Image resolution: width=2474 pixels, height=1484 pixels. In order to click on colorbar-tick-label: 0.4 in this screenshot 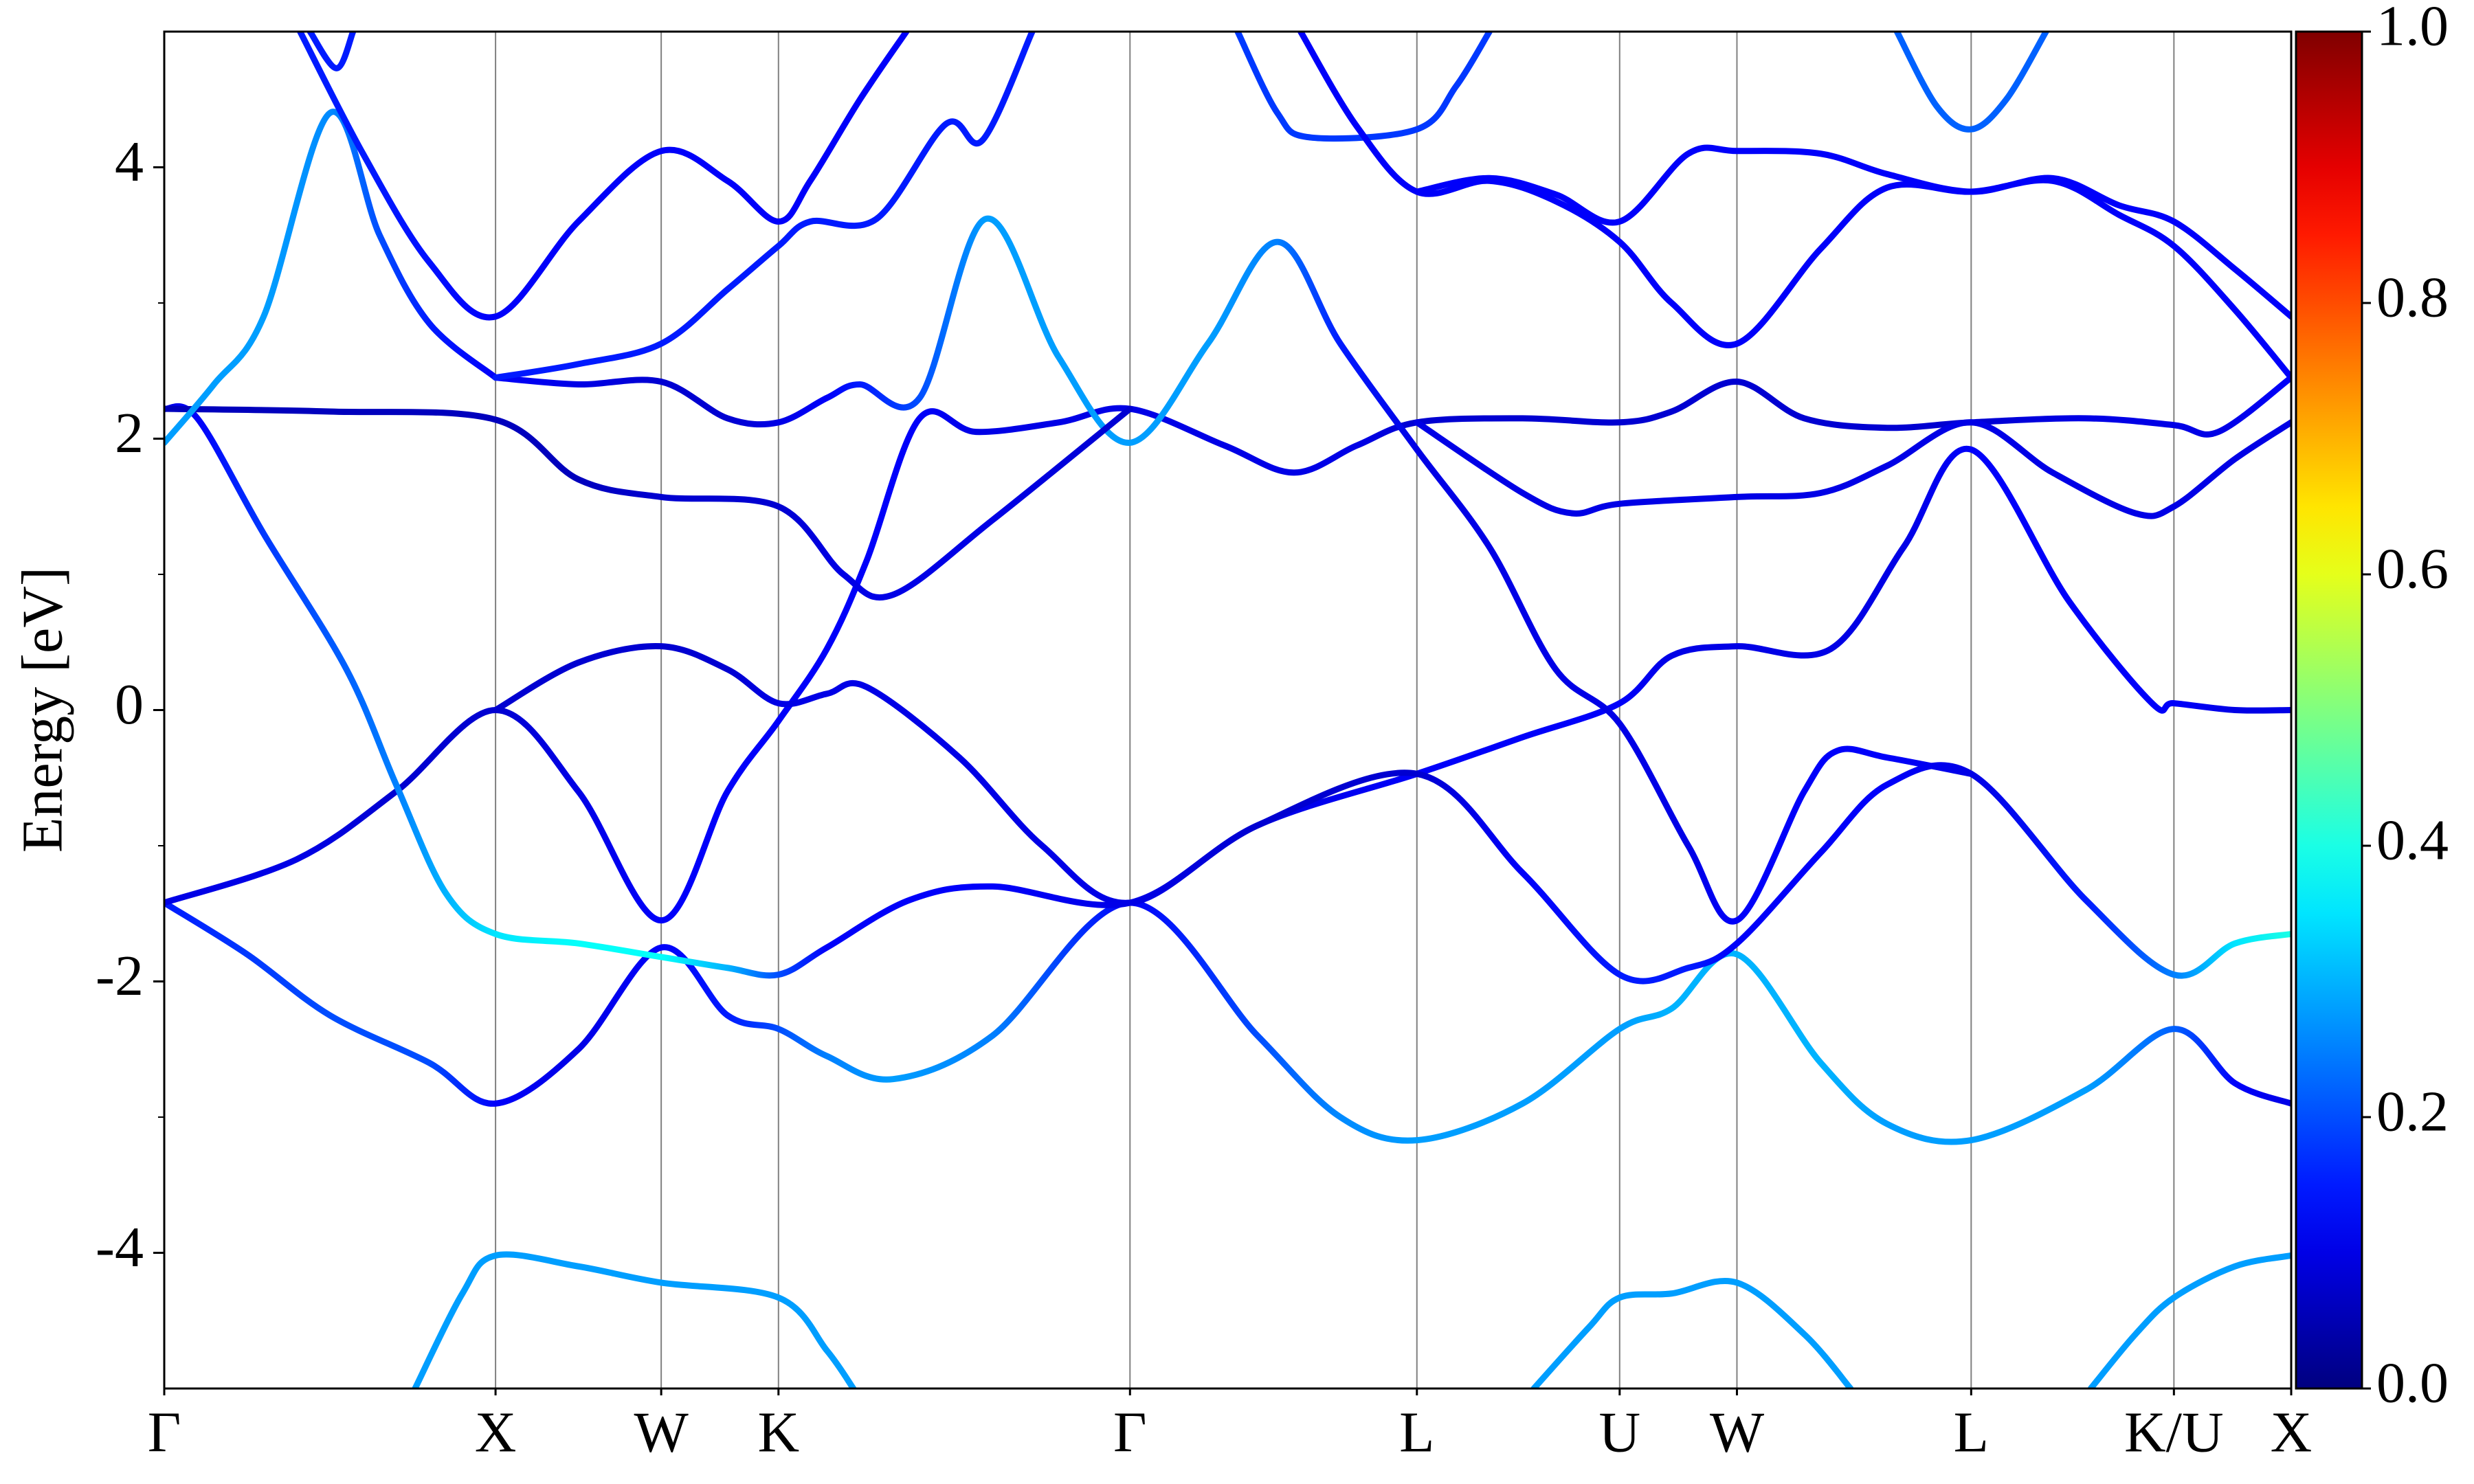, I will do `click(2412, 840)`.